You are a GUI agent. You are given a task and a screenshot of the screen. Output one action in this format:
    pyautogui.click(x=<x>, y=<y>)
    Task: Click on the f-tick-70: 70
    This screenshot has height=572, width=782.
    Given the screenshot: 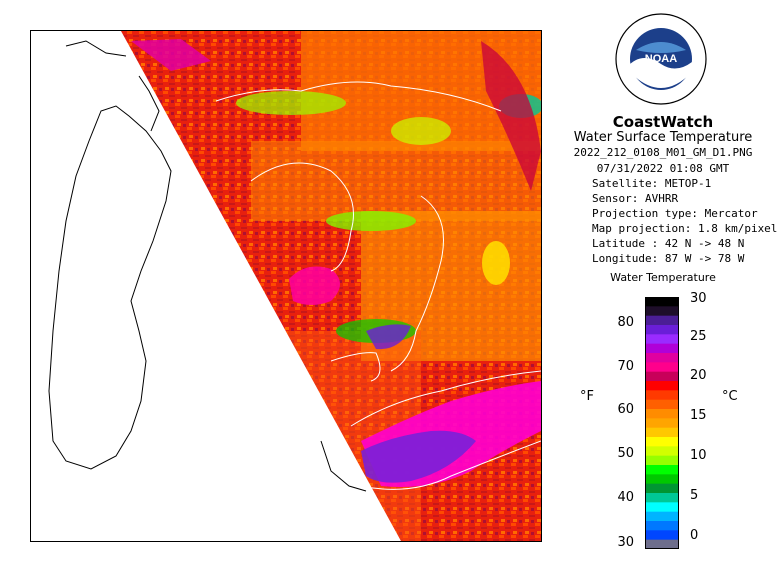 What is the action you would take?
    pyautogui.click(x=625, y=366)
    